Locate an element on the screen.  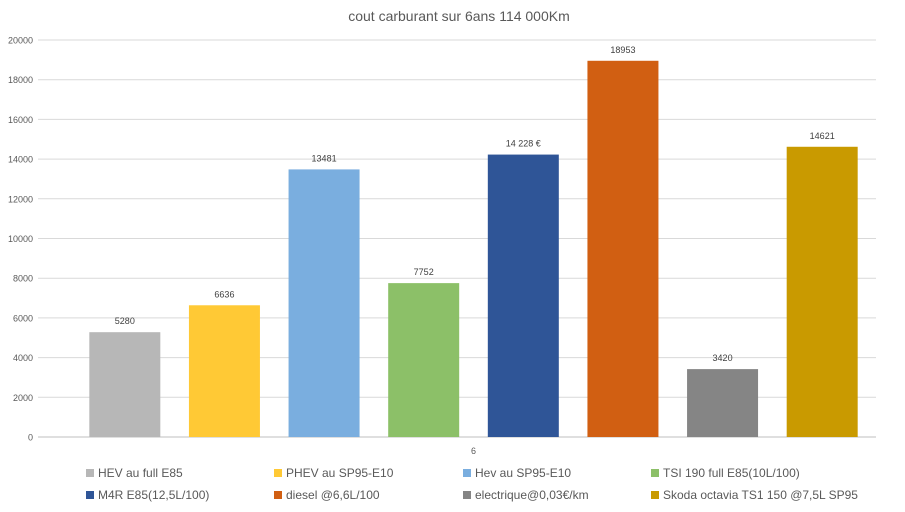
legend-item: Skoda octavia TS1 150 @7,5L SP95 is located at coordinates (768, 495).